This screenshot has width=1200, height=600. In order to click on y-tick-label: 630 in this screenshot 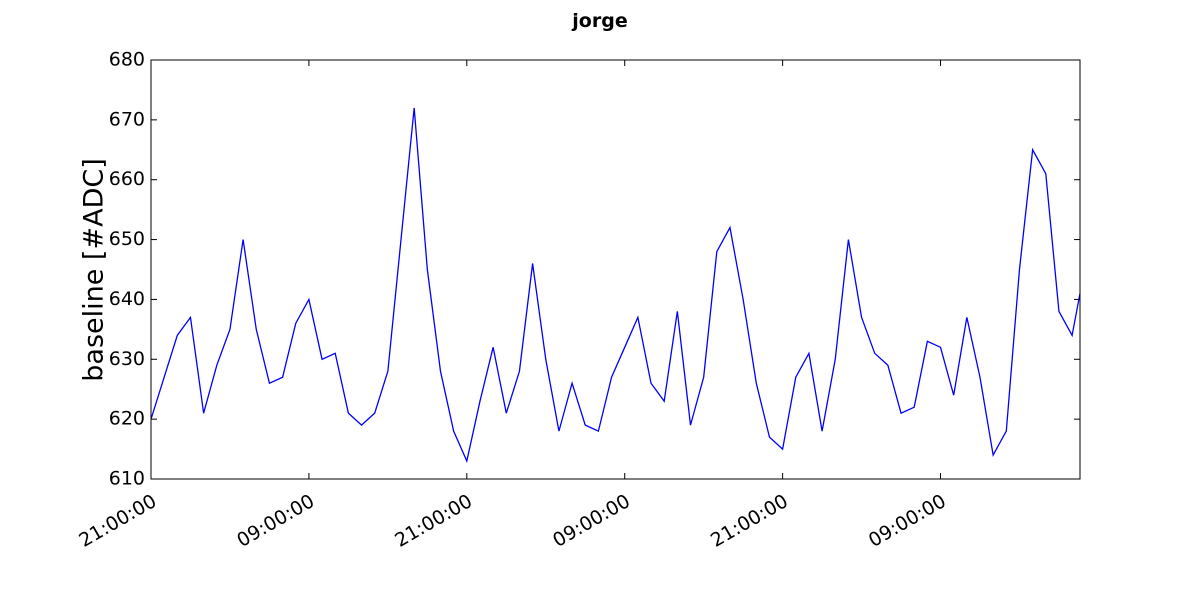, I will do `click(127, 359)`.